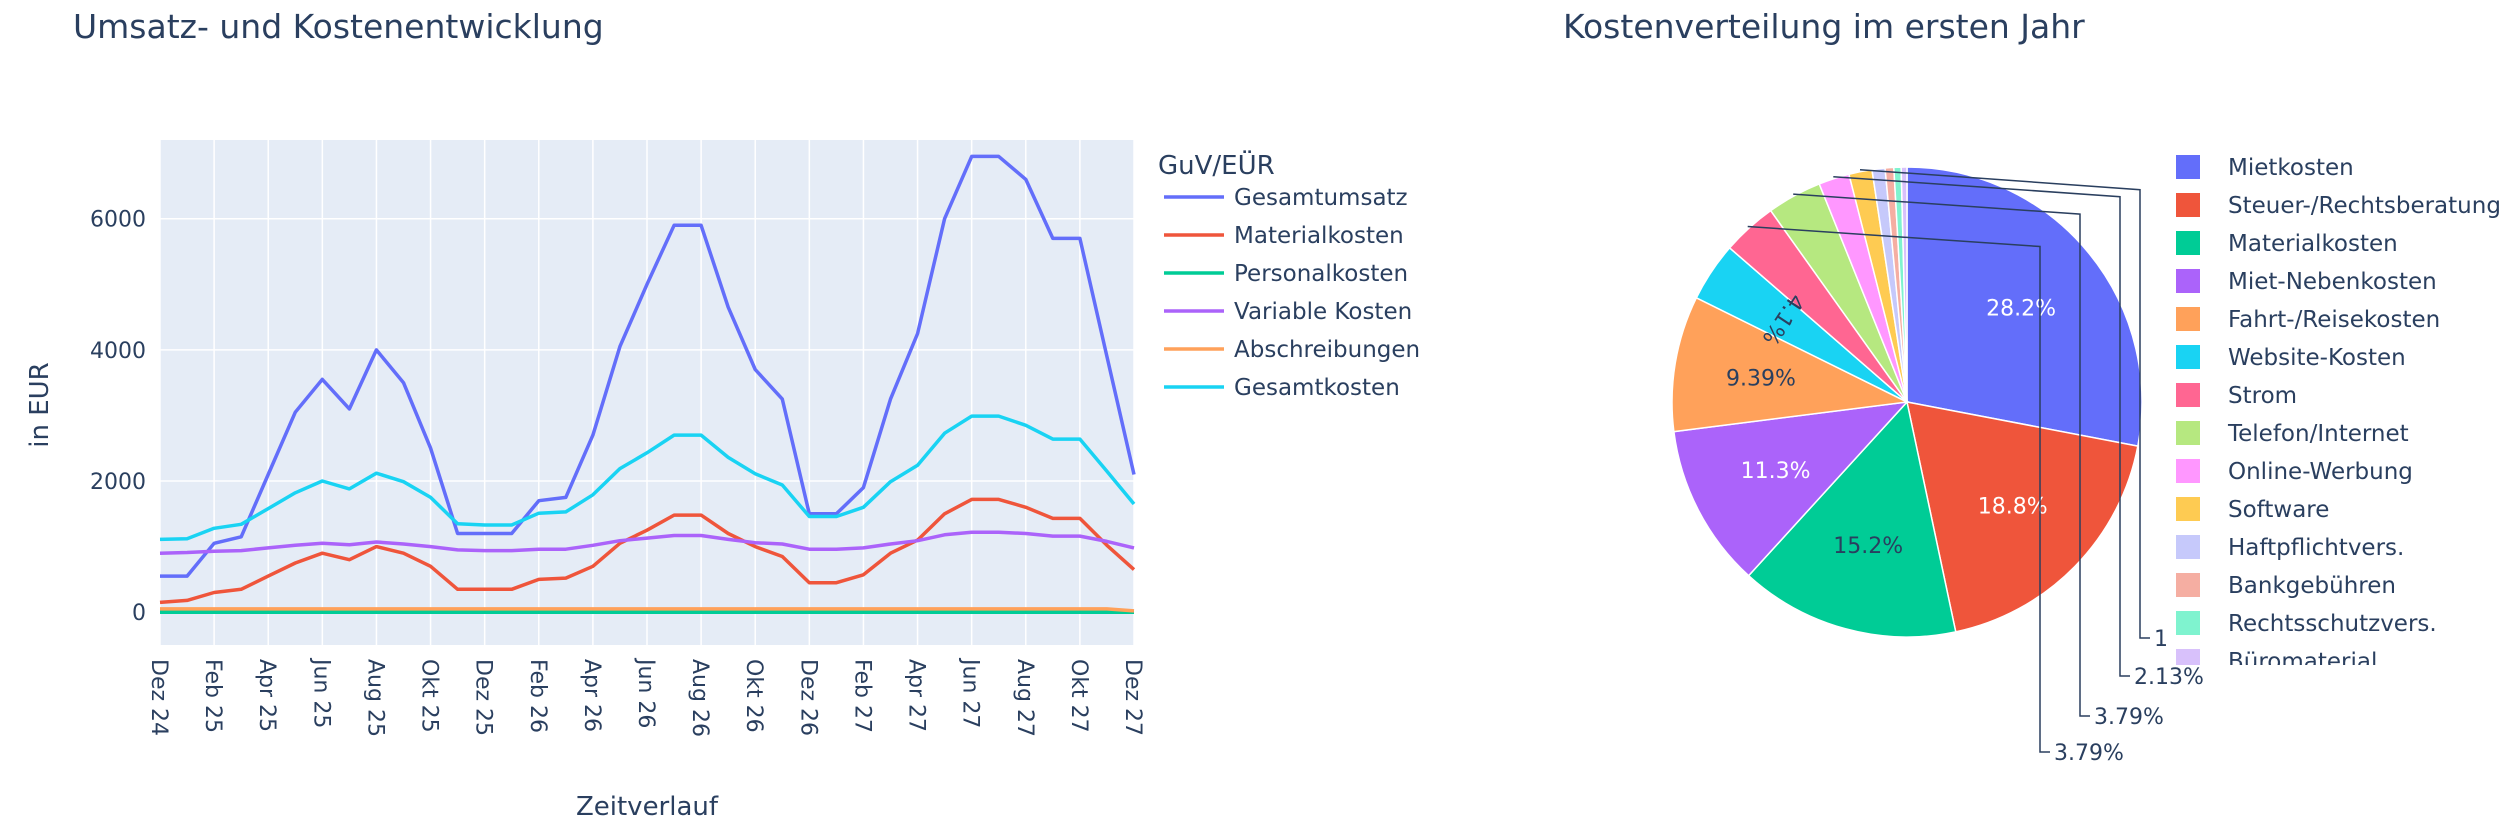 This screenshot has height=834, width=2508. Describe the element at coordinates (2262, 396) in the screenshot. I see `pie-legend-label: Strom` at that location.